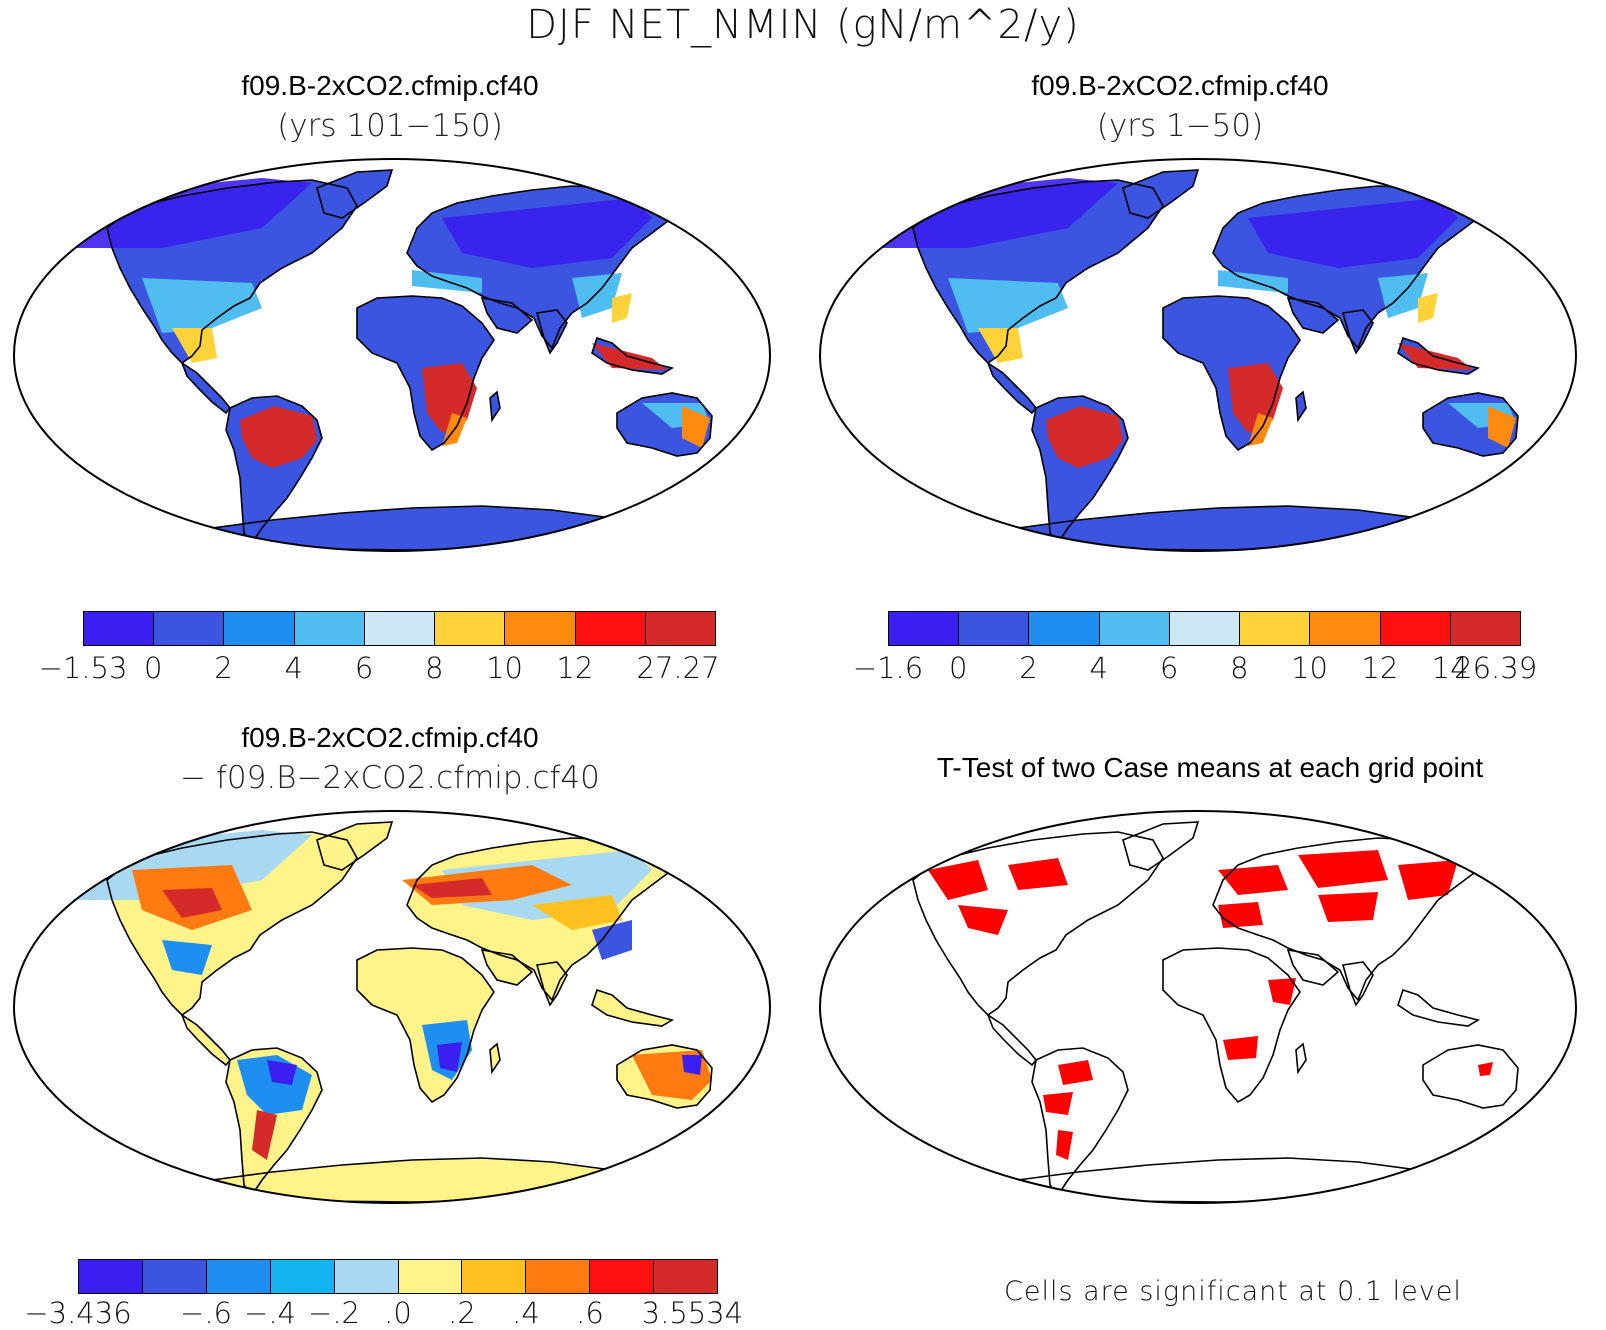 Image resolution: width=1606 pixels, height=1330 pixels. I want to click on colorbar-tick-label: −.6, so click(206, 1313).